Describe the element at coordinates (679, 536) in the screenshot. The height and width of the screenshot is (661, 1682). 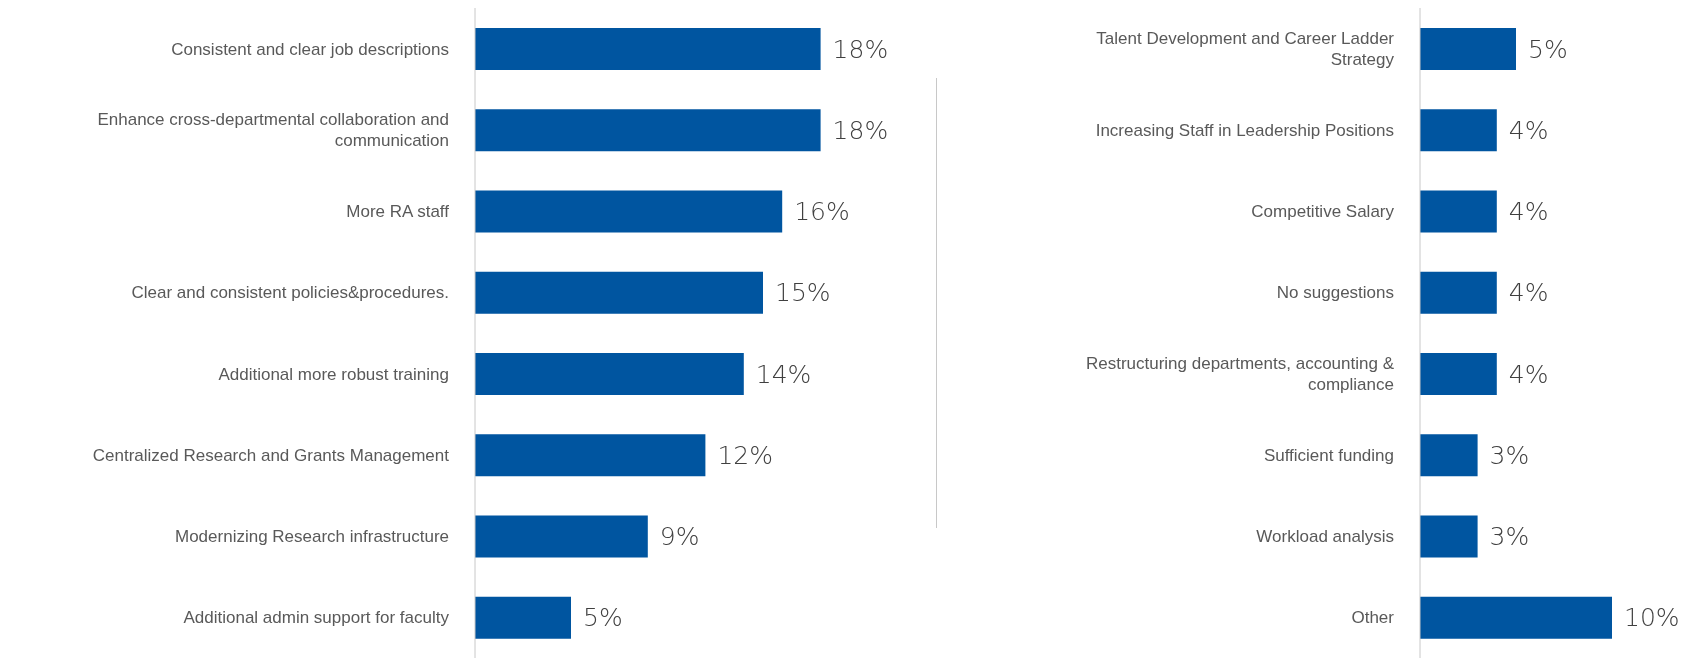
I see `data-label: 9%` at that location.